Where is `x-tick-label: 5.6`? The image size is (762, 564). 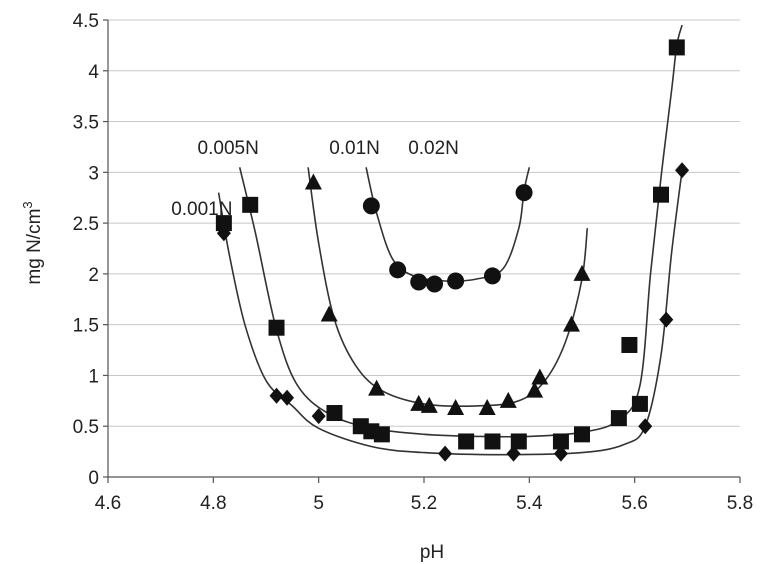 x-tick-label: 5.6 is located at coordinates (634, 503).